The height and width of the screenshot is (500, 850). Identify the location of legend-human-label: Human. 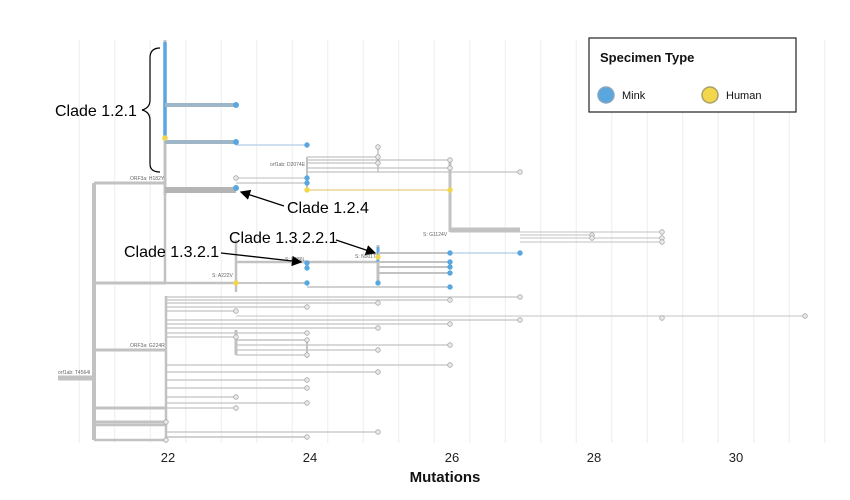
(743, 96).